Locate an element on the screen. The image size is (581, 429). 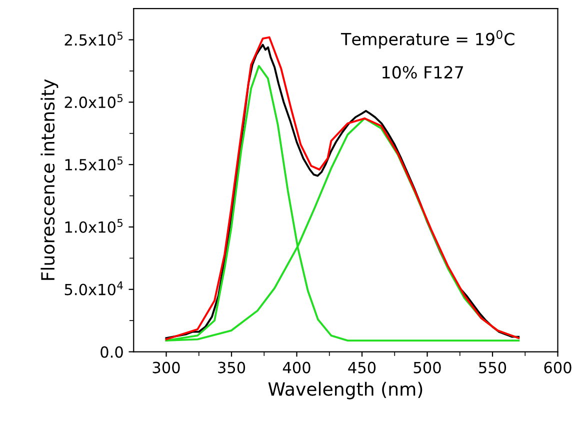
y-tick-label: 5.0x10$^{4}$ is located at coordinates (93, 288).